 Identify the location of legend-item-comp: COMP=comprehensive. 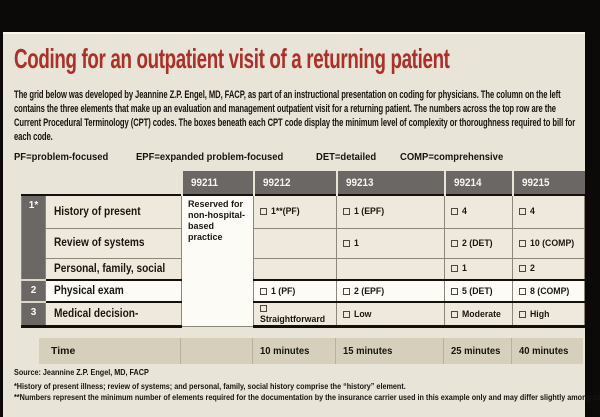
(452, 157).